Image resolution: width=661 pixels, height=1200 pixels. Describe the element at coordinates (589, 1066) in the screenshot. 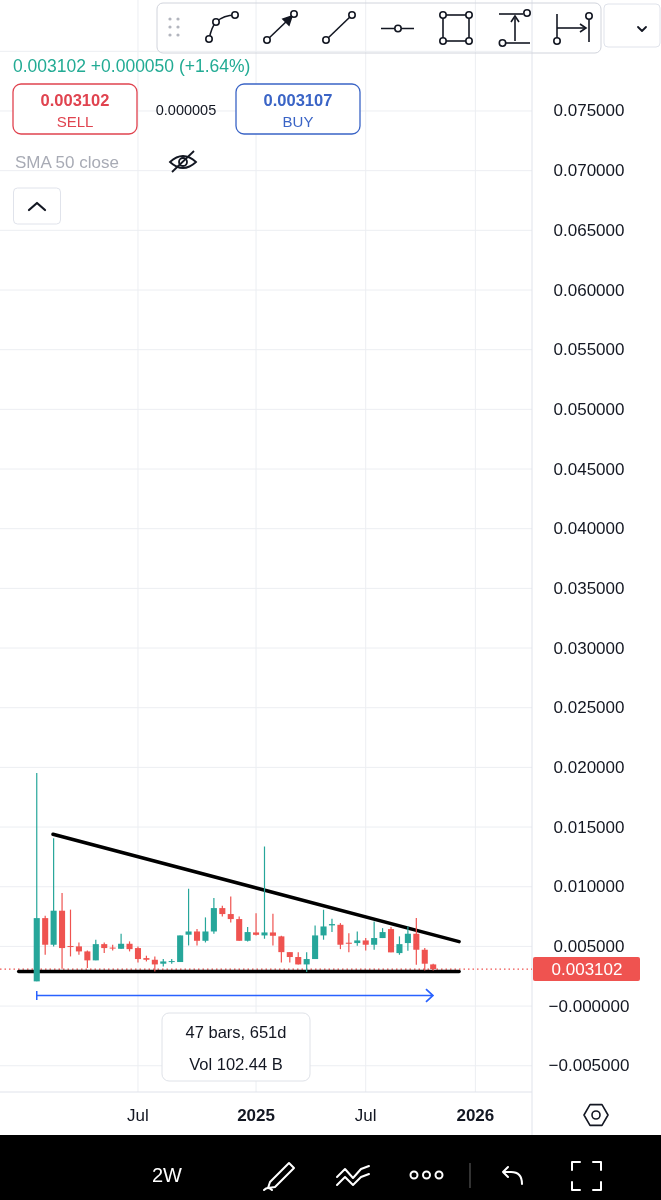

I see `y-tick-label: −0.005000` at that location.